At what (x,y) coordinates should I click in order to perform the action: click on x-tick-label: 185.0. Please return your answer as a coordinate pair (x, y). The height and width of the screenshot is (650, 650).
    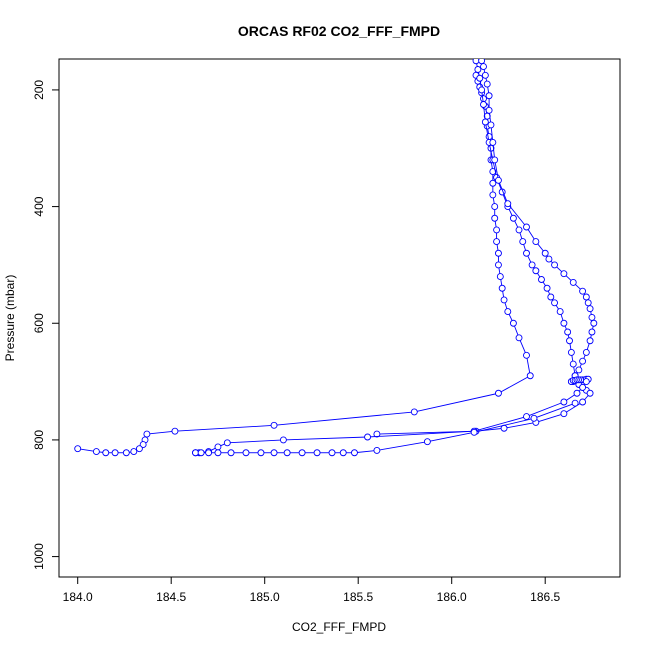
    Looking at the image, I should click on (265, 597).